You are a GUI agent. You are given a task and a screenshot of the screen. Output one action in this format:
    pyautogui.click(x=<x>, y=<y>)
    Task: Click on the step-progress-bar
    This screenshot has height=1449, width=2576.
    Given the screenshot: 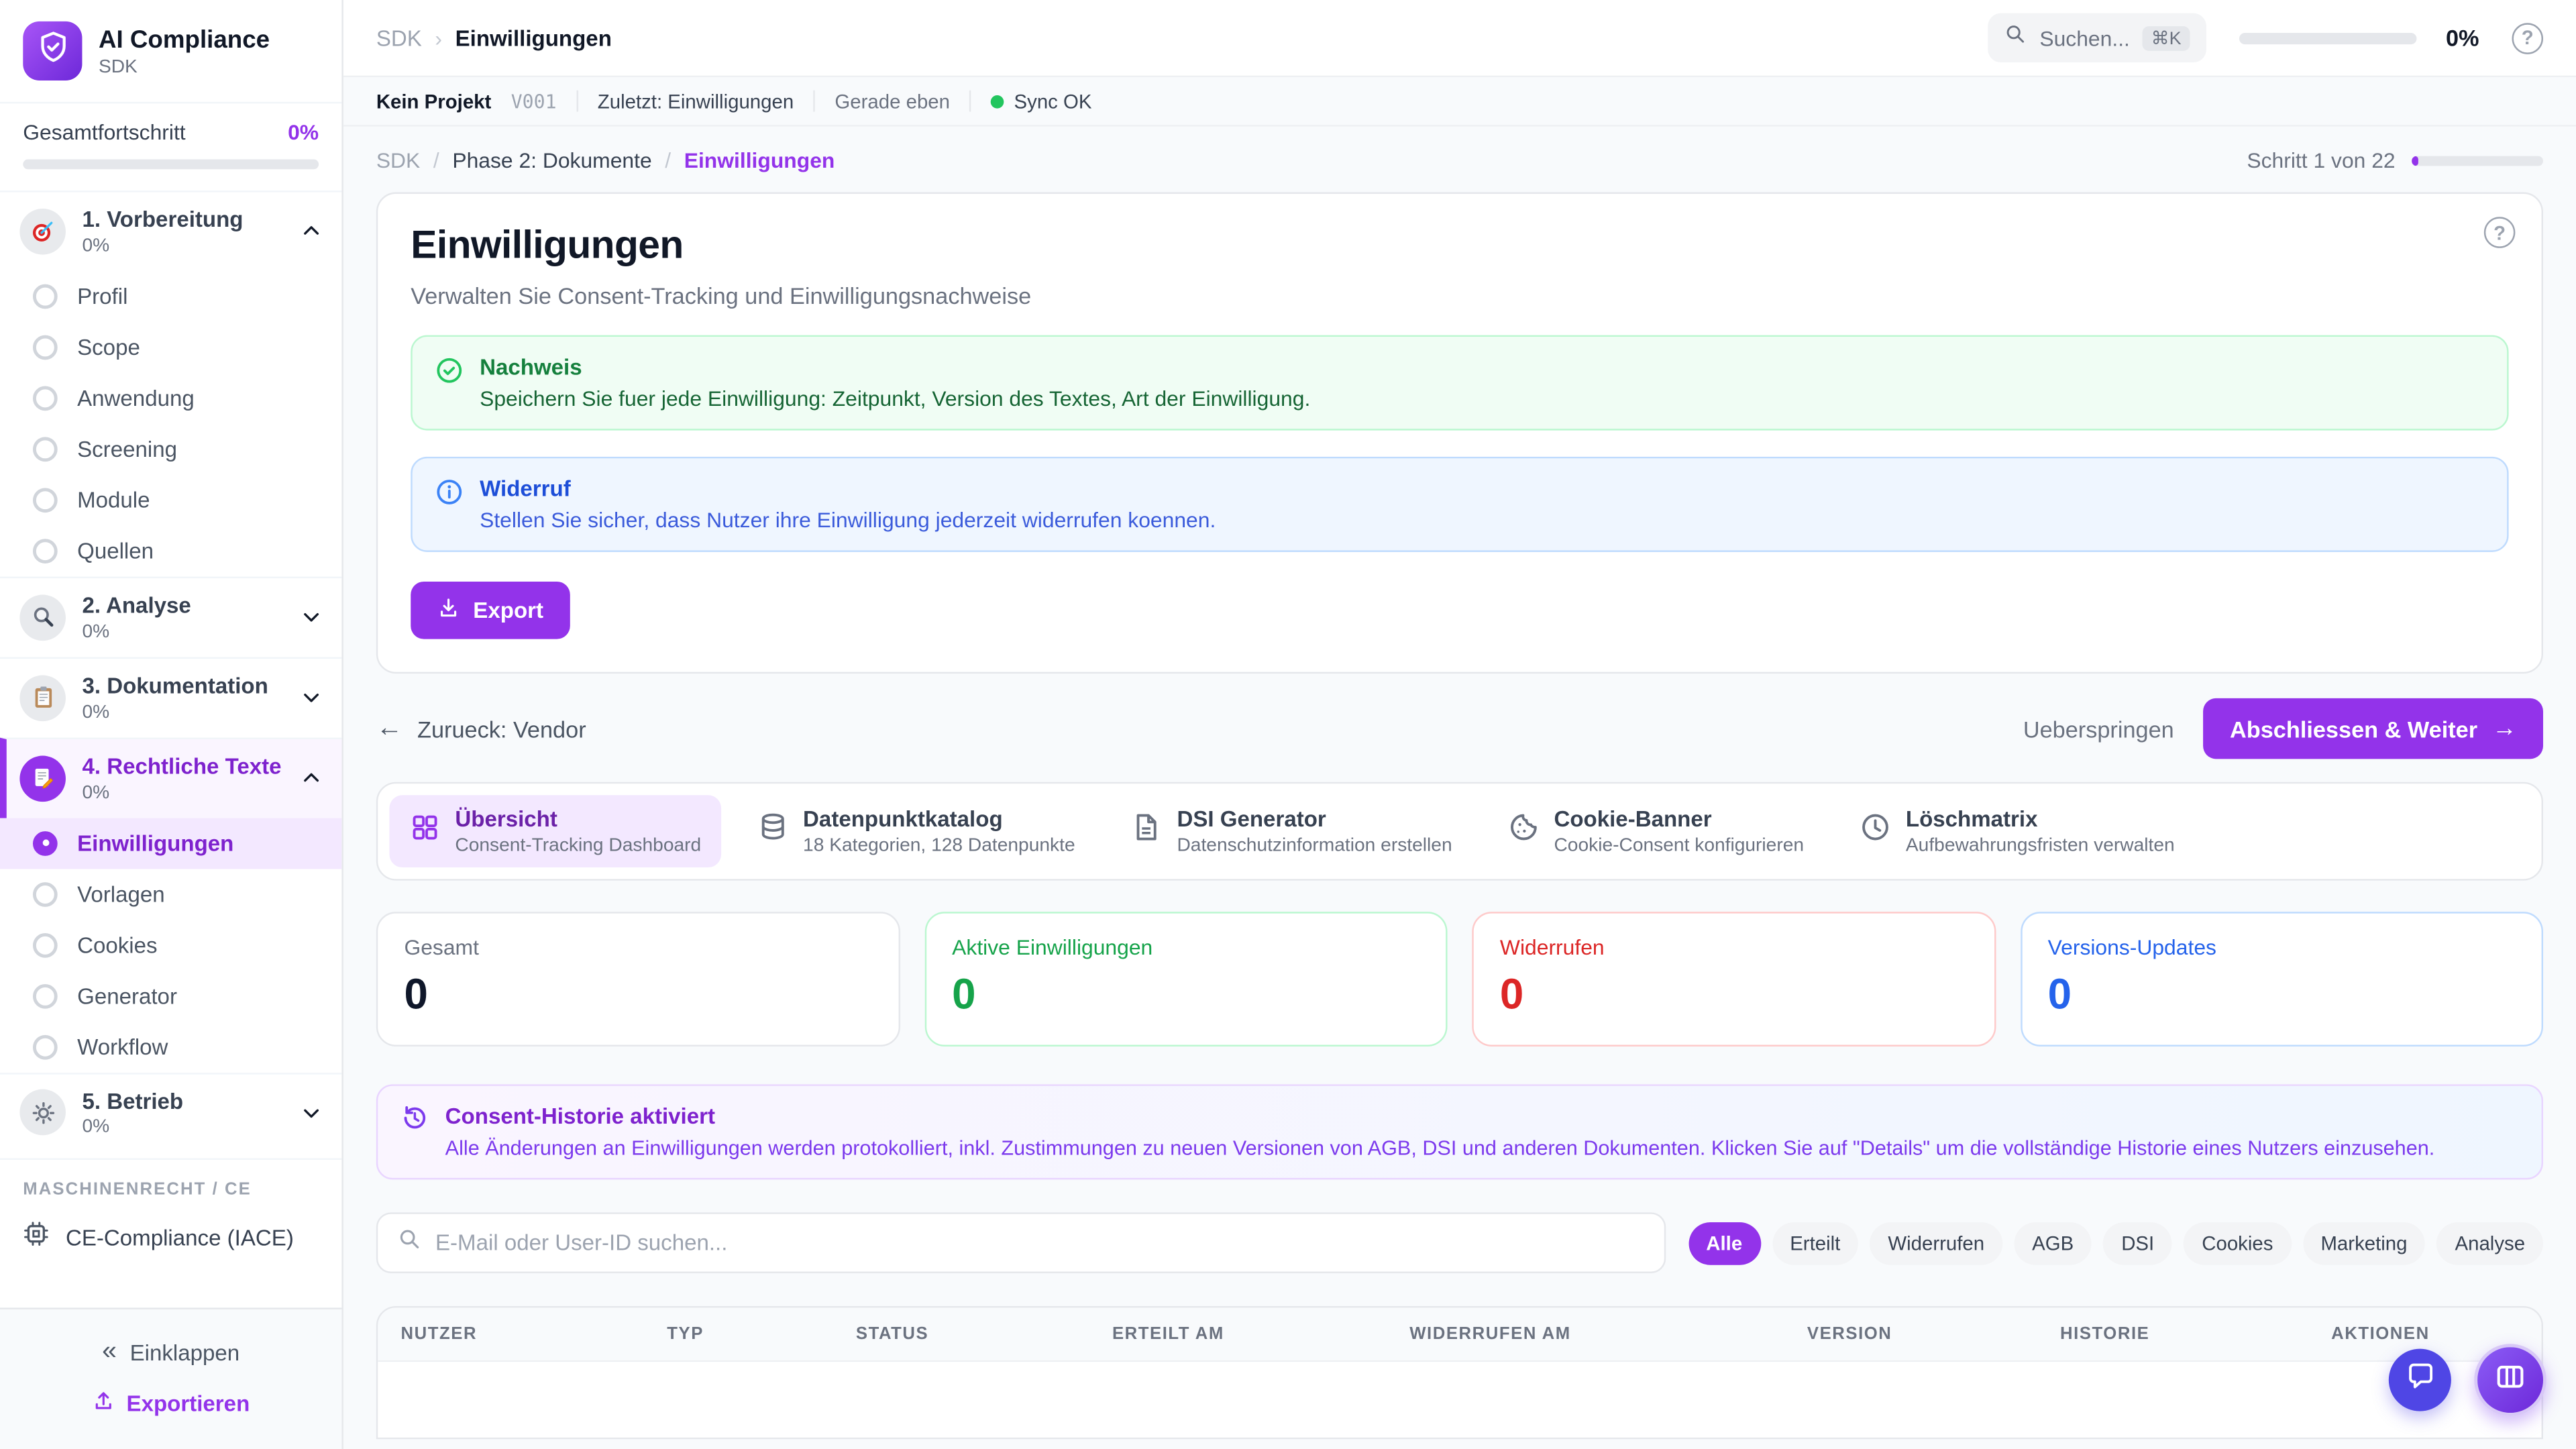 What is the action you would take?
    pyautogui.click(x=2478, y=160)
    